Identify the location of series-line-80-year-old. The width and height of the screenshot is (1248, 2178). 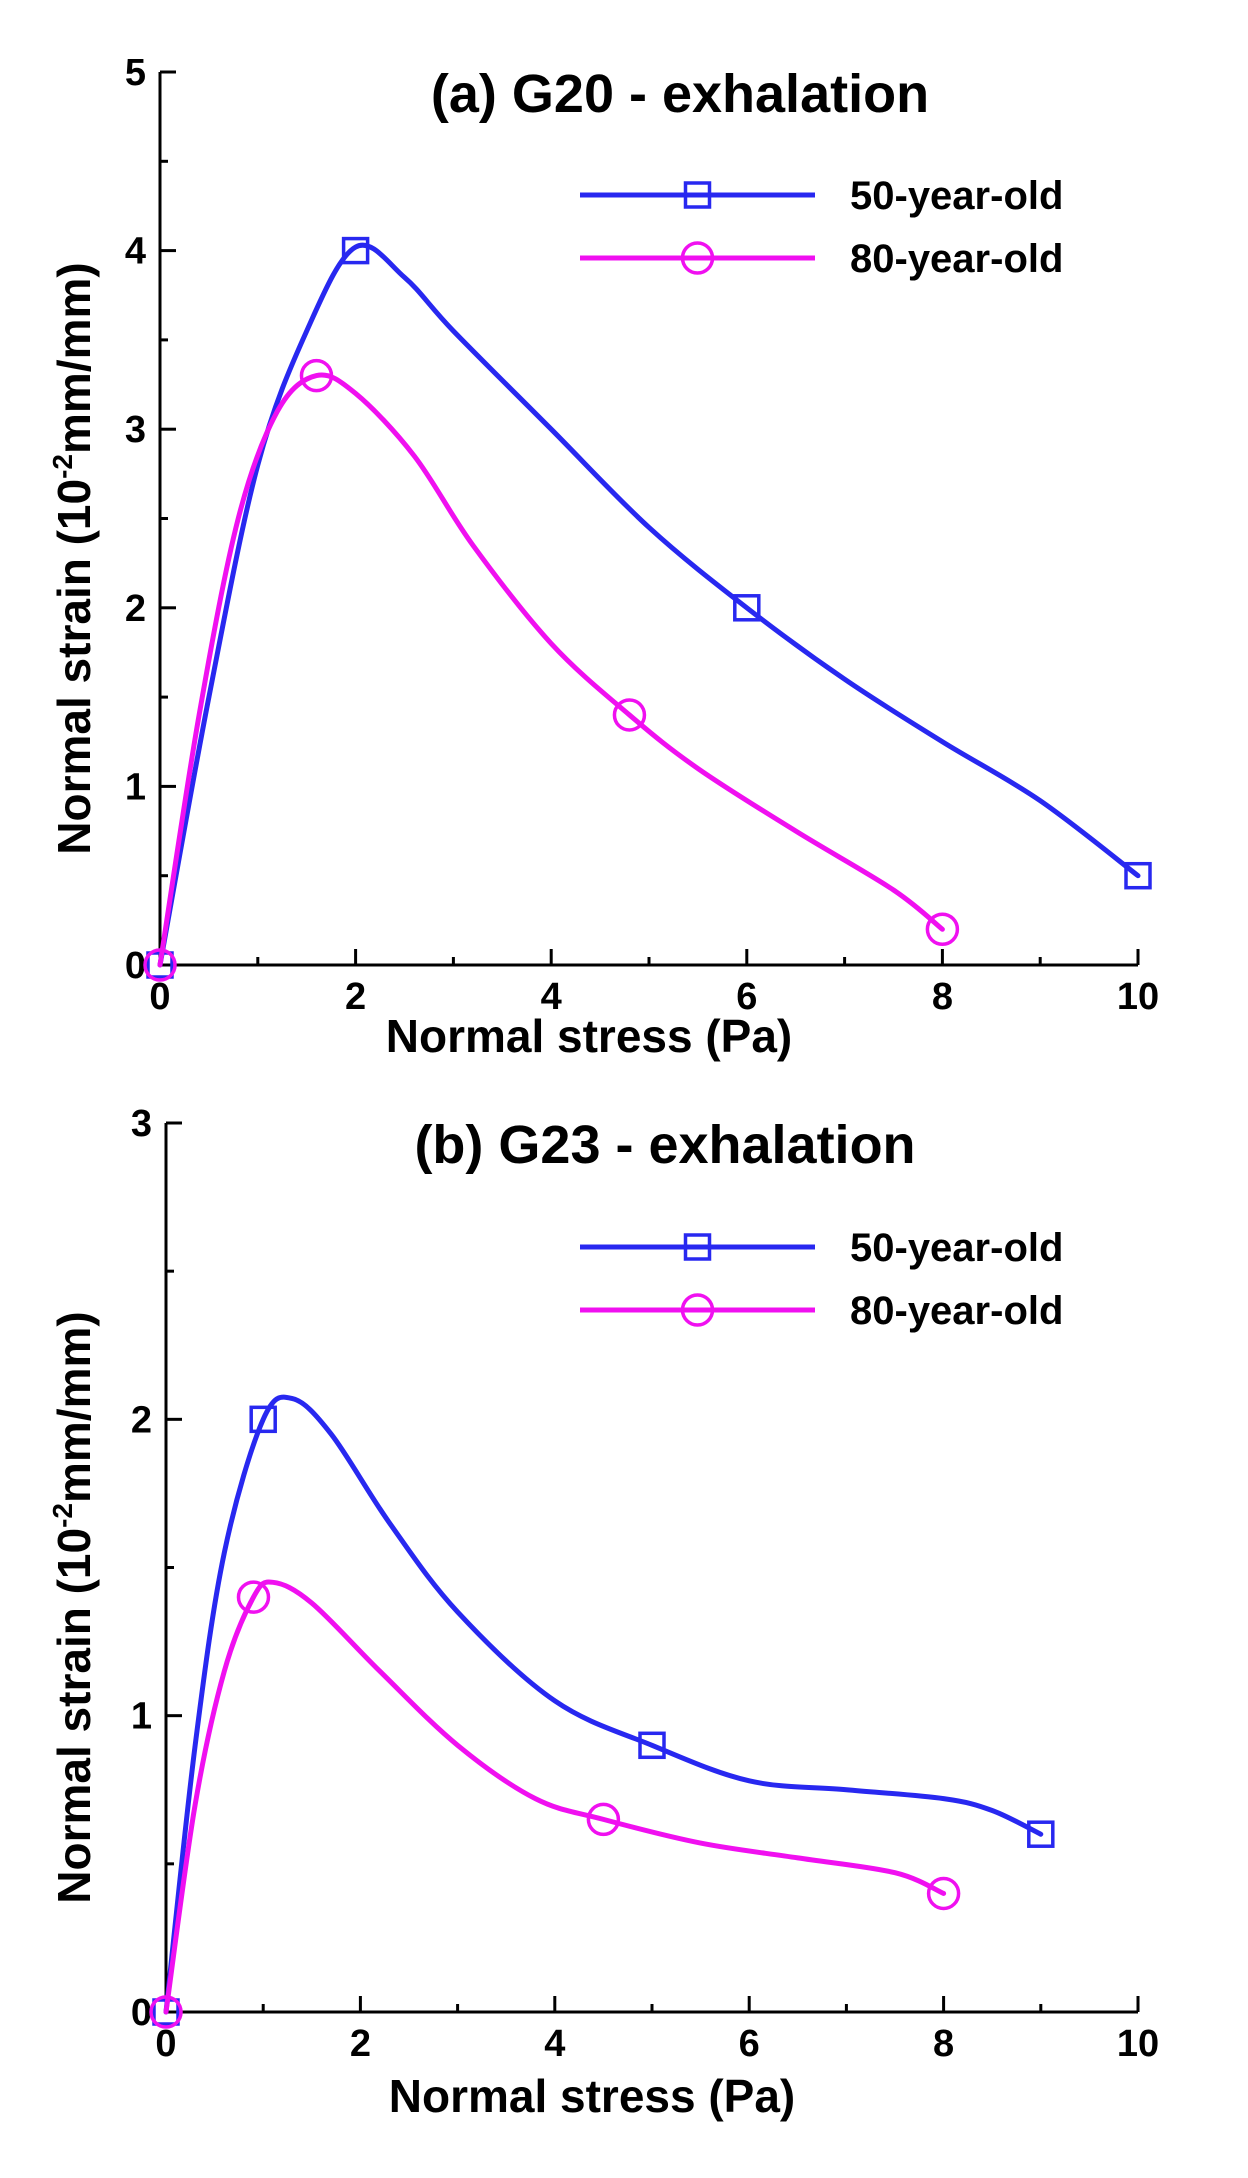
(555, 1797).